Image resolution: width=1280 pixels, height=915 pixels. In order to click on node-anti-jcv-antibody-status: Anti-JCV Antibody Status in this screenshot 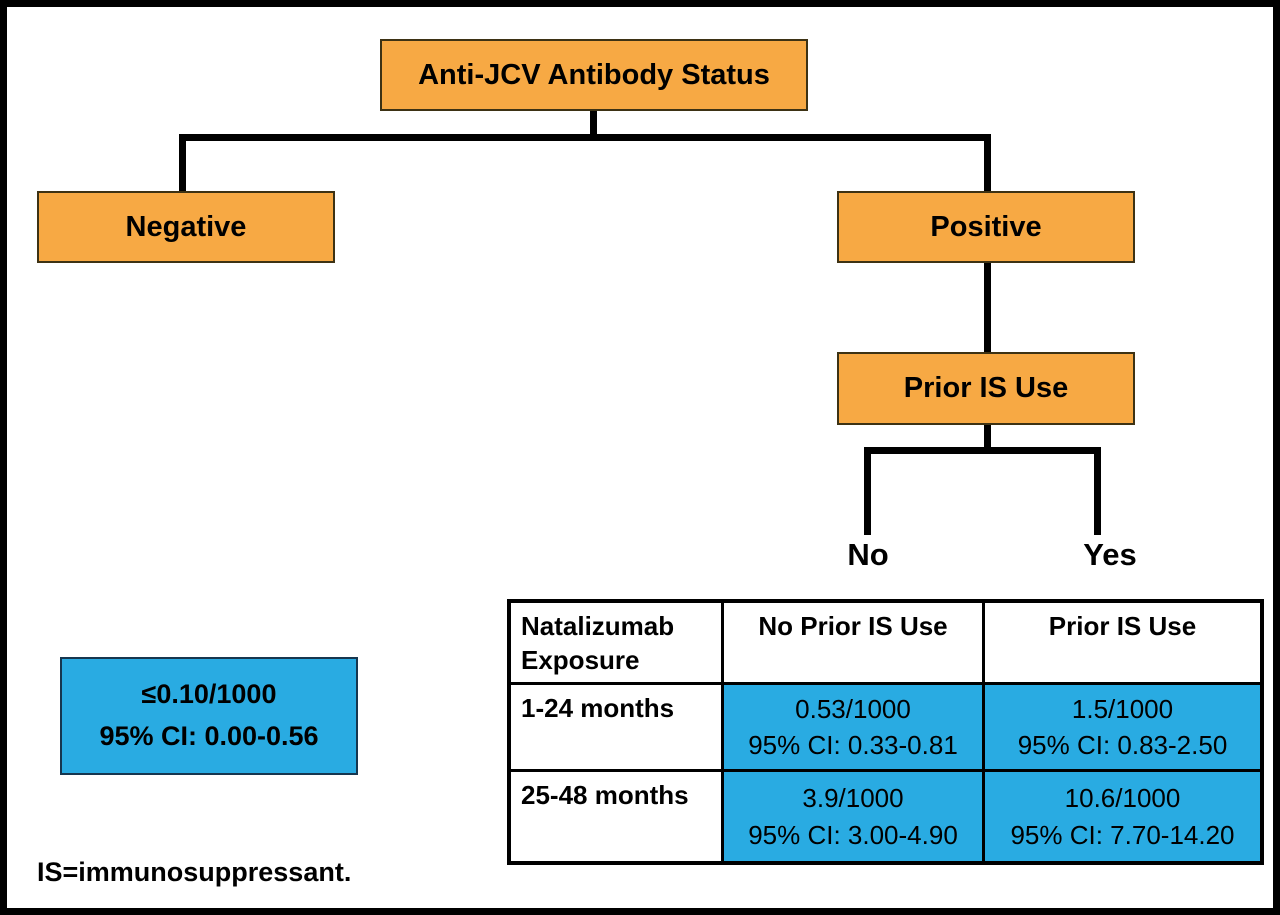, I will do `click(594, 75)`.